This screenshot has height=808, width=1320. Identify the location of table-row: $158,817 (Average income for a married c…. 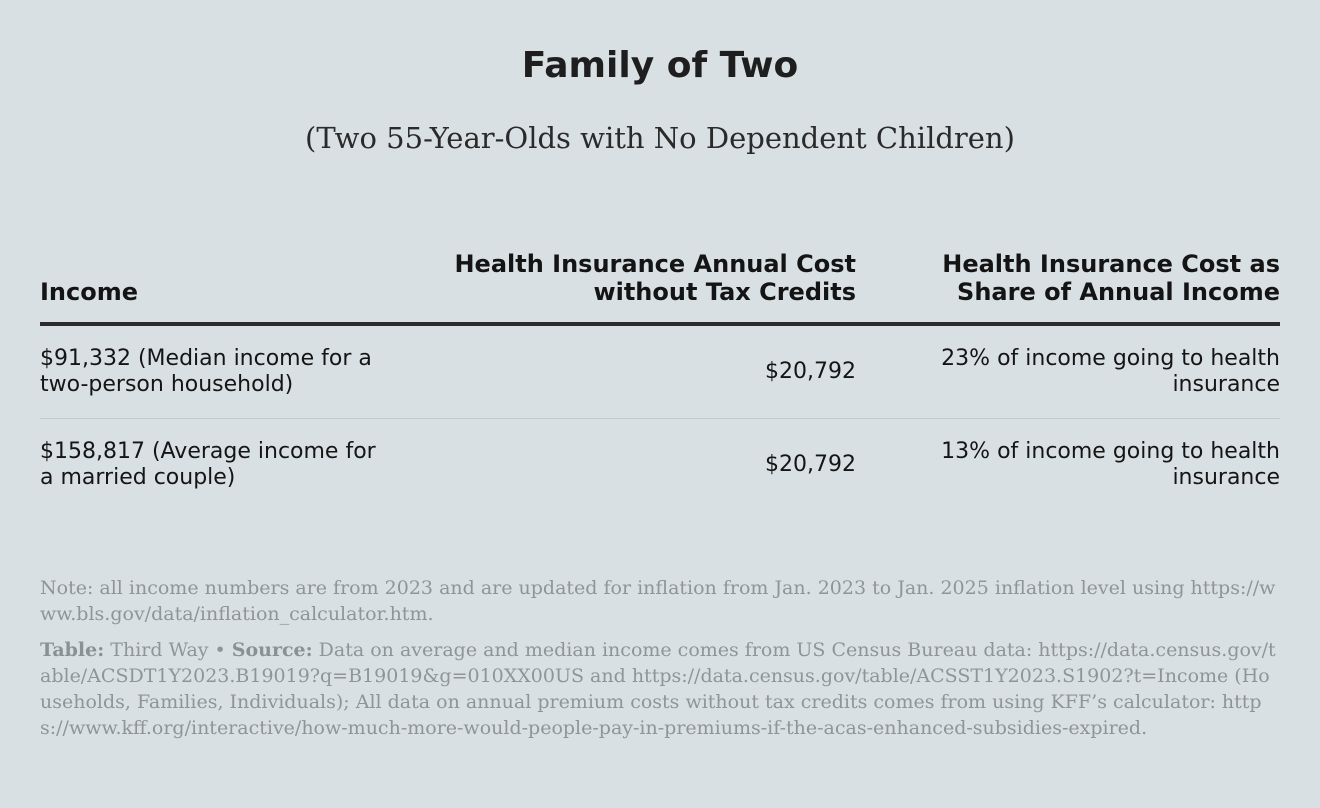
(660, 465).